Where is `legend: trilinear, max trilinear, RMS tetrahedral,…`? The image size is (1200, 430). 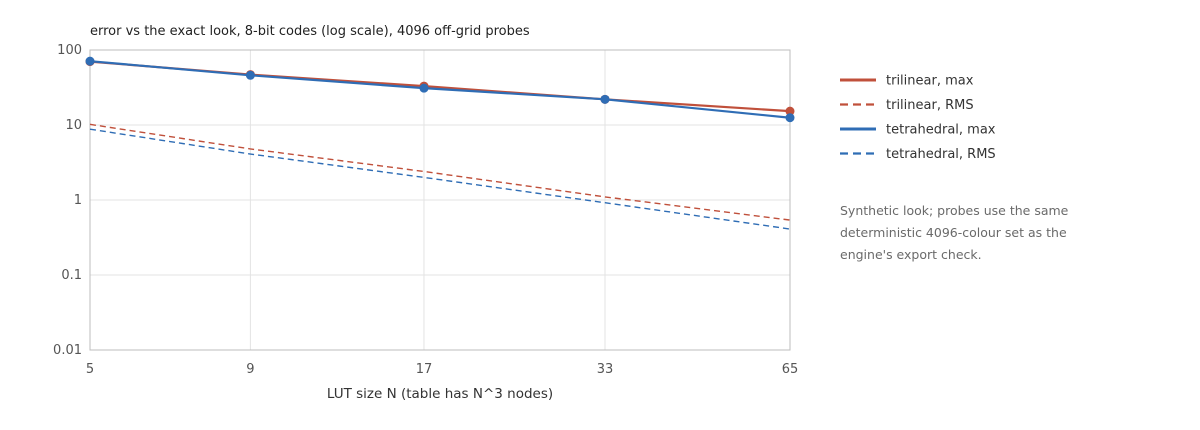
legend: trilinear, max trilinear, RMS tetrahedral,… is located at coordinates (918, 118).